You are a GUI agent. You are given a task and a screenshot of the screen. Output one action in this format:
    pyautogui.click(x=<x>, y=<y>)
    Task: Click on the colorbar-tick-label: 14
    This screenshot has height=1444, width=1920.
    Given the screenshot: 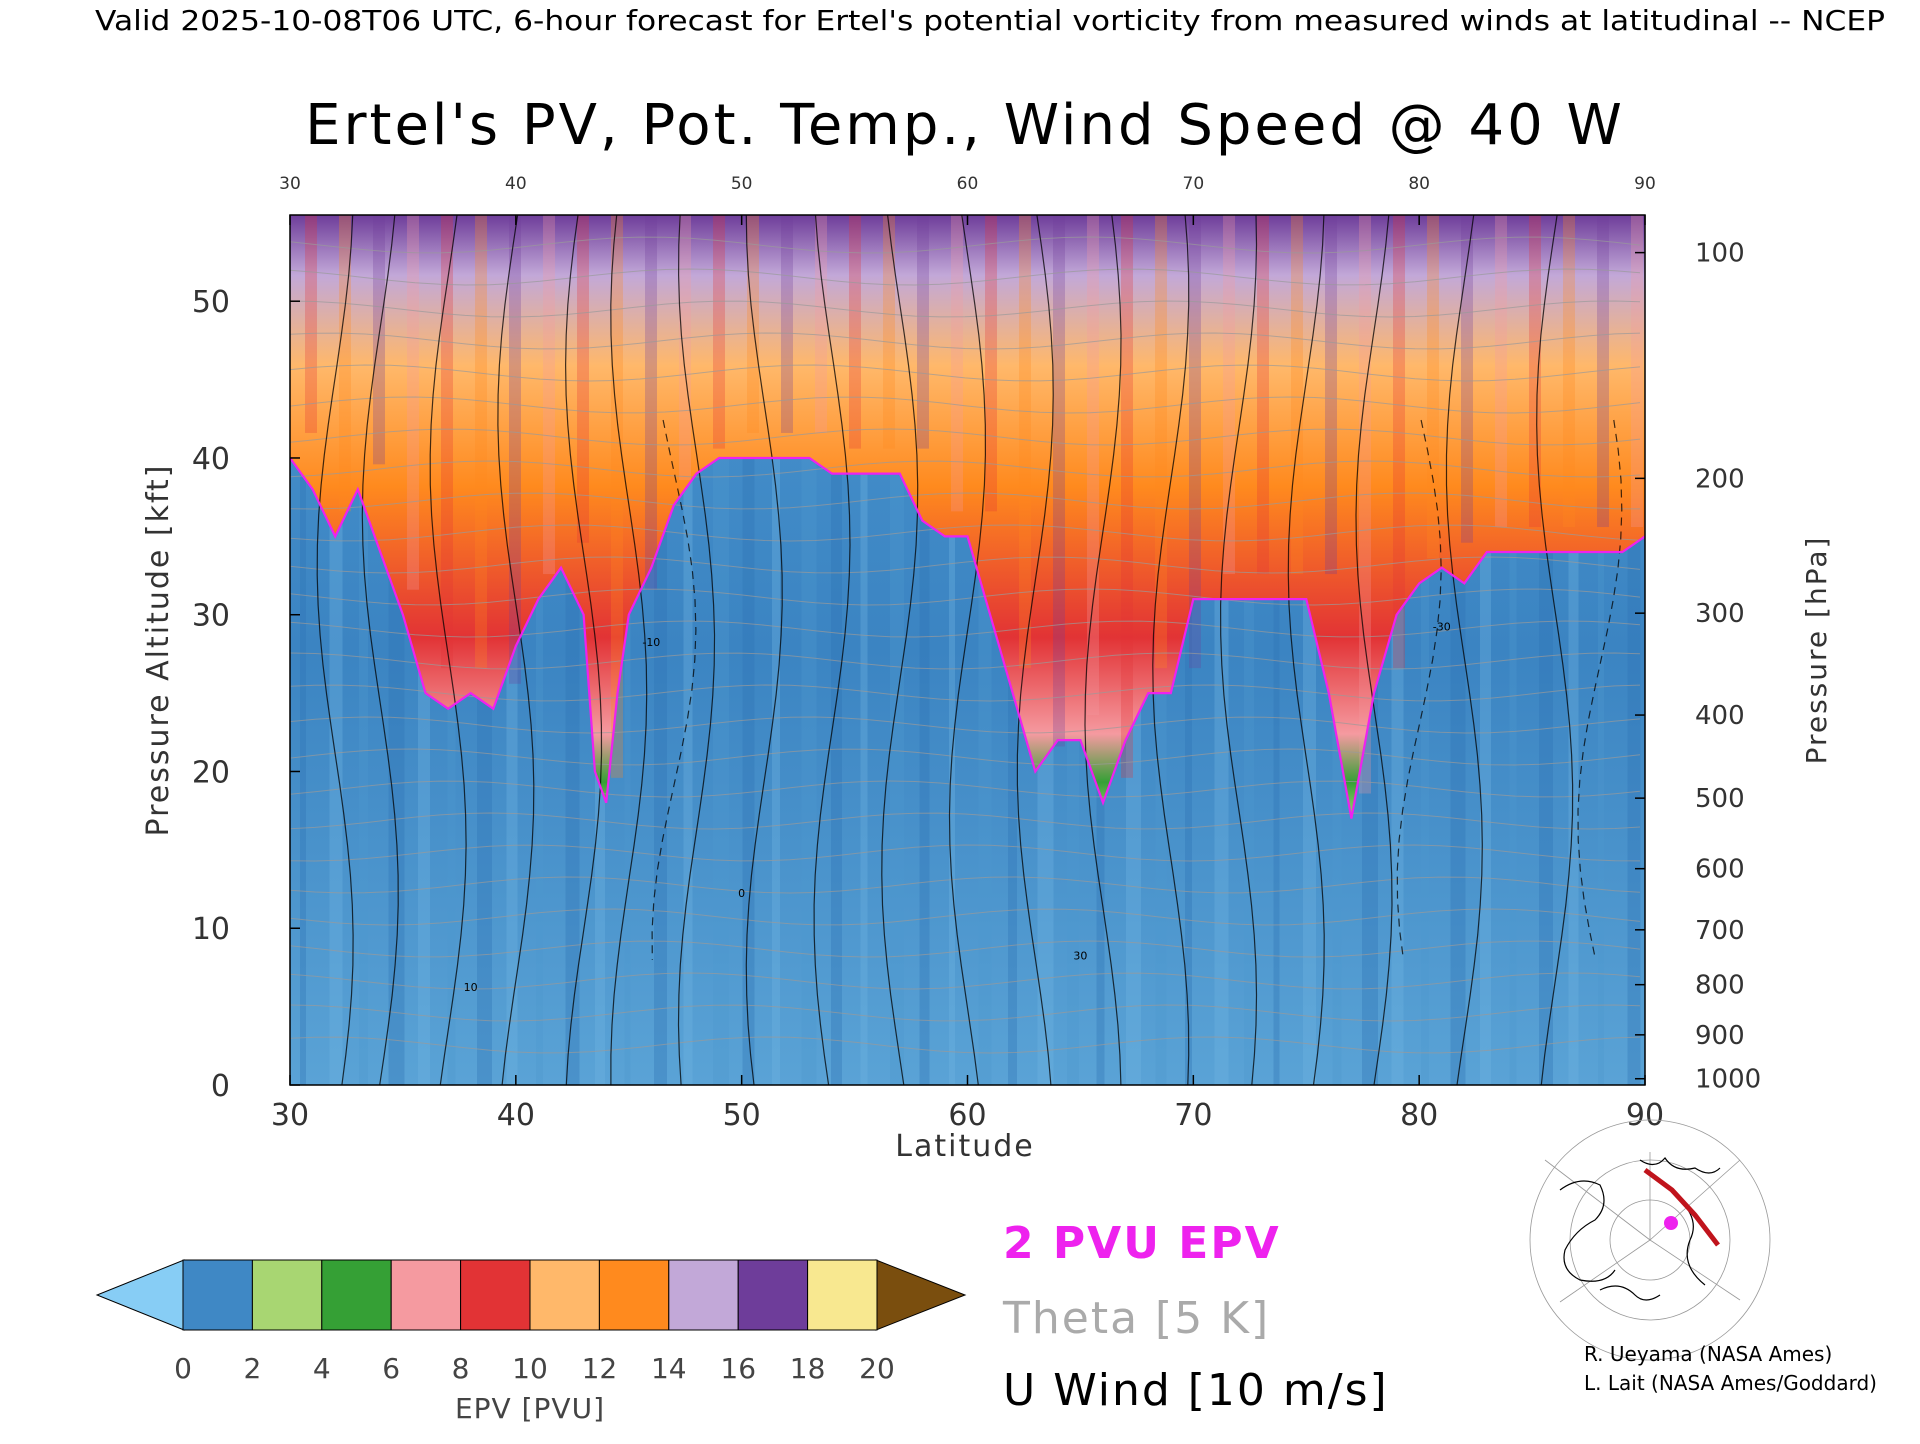 What is the action you would take?
    pyautogui.click(x=669, y=1368)
    